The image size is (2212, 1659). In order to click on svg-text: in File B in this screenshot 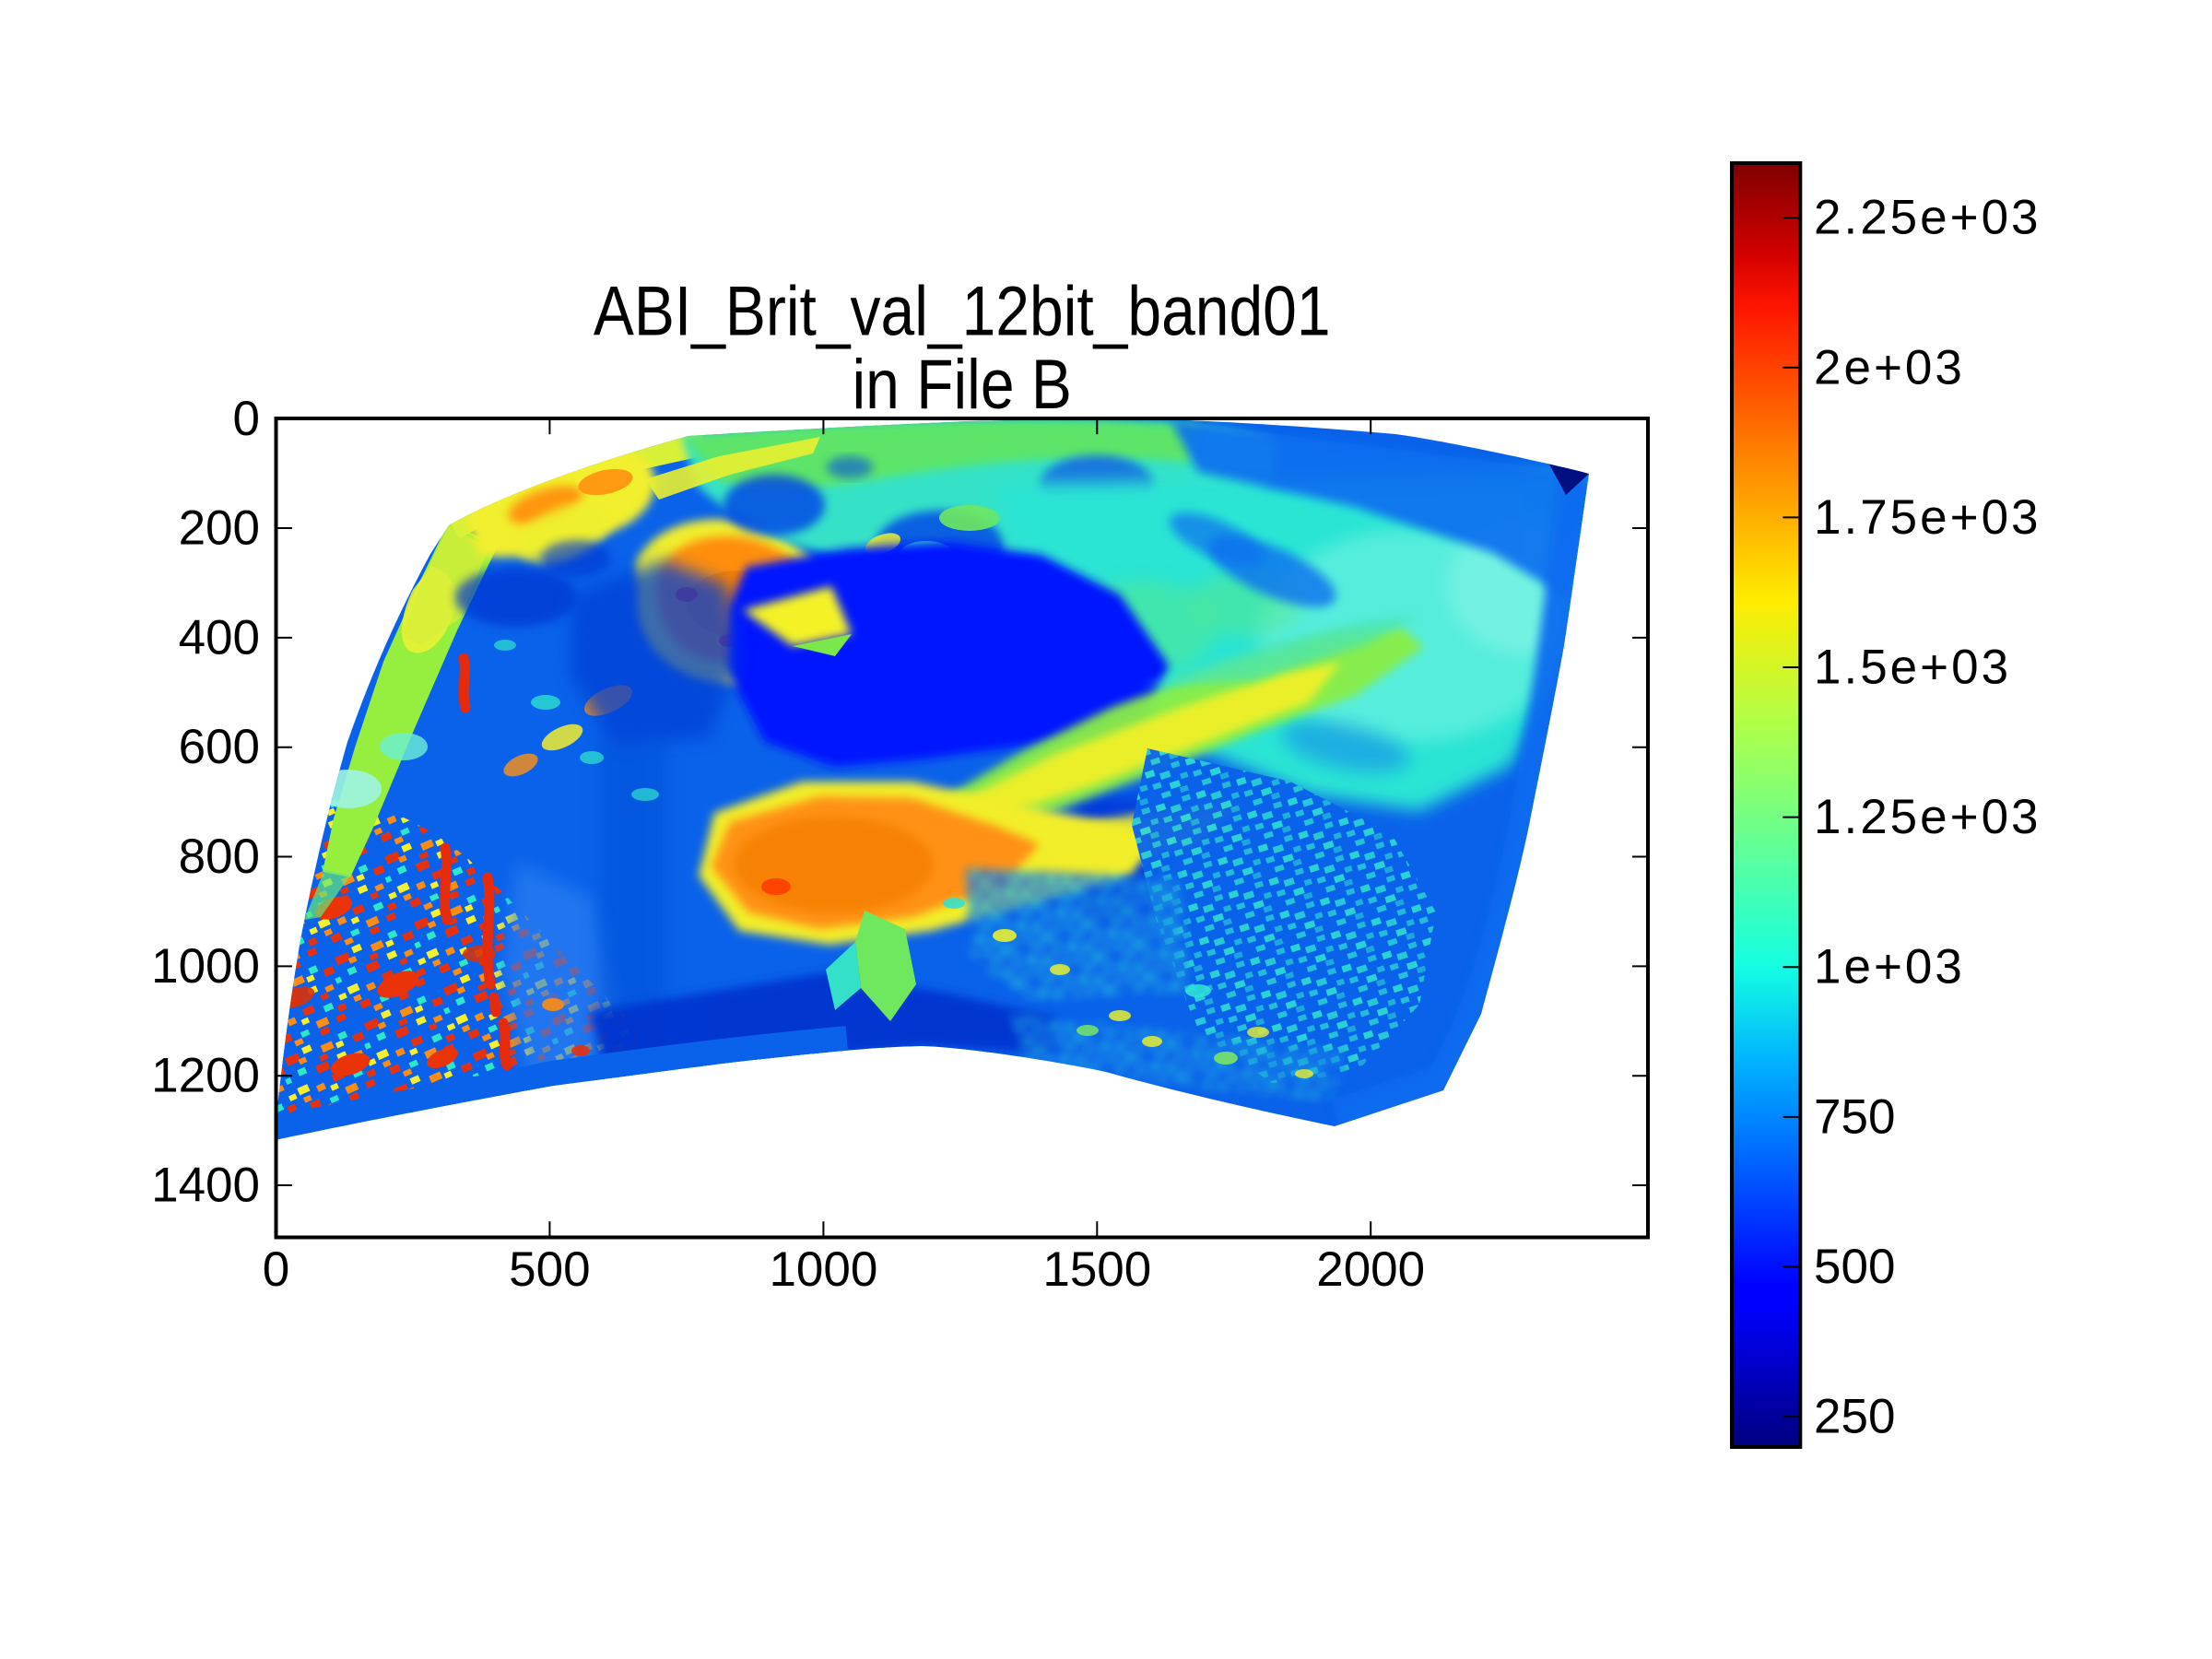, I will do `click(962, 385)`.